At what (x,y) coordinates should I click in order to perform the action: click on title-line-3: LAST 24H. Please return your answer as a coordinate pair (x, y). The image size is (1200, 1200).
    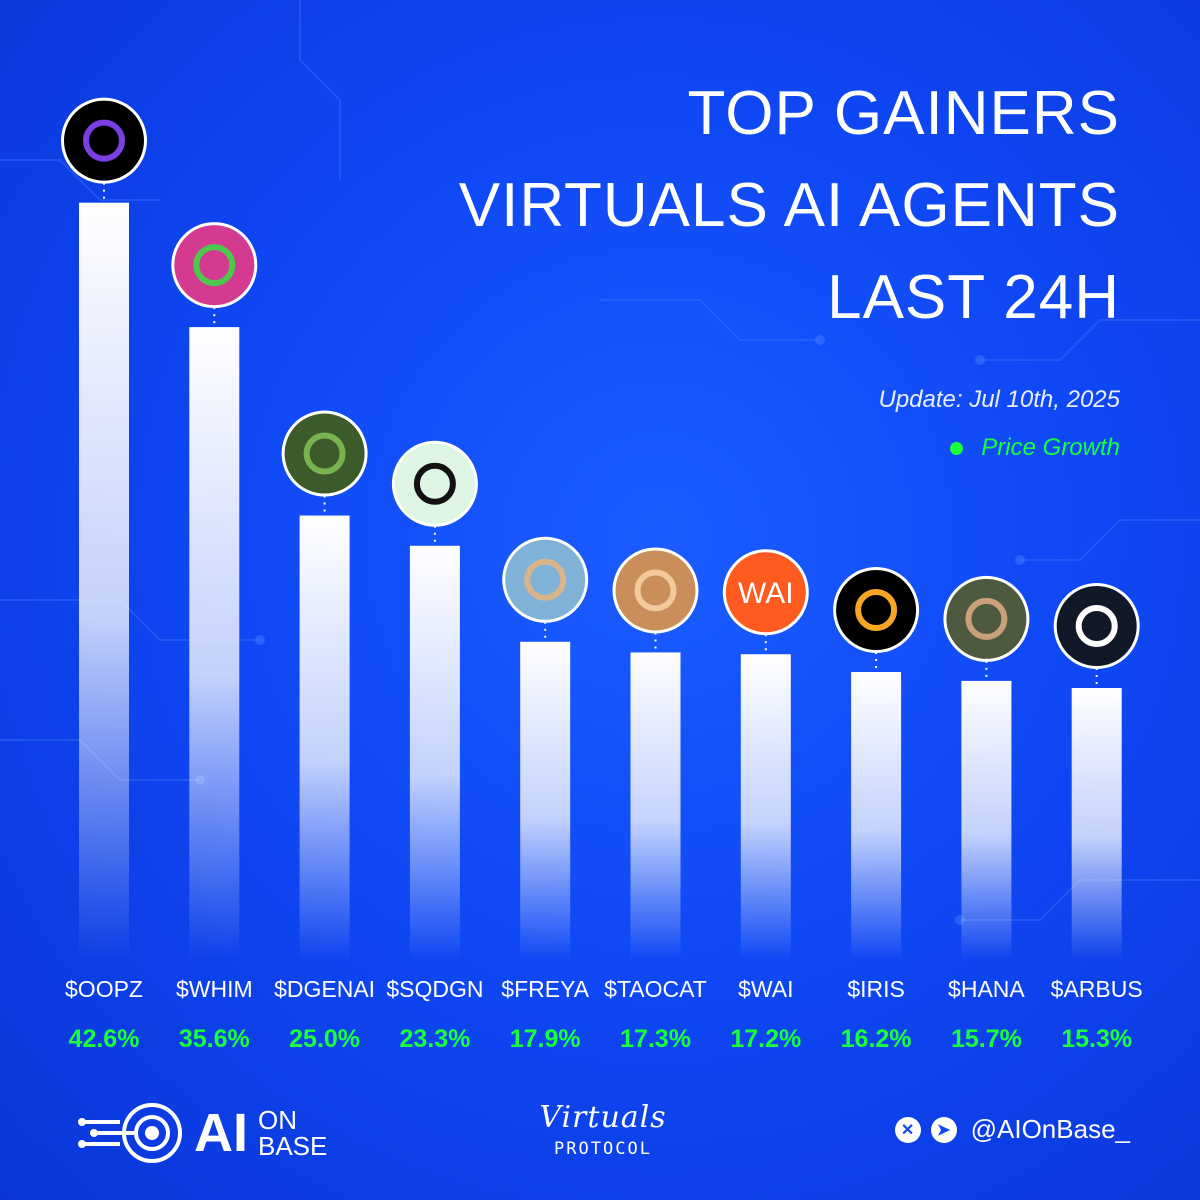
    Looking at the image, I should click on (973, 297).